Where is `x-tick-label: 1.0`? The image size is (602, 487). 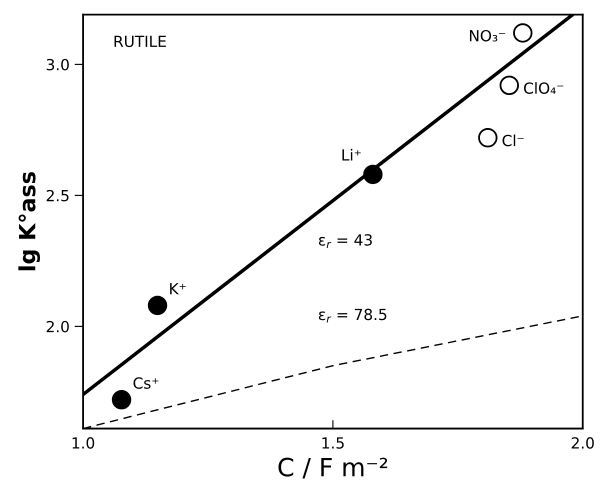 x-tick-label: 1.0 is located at coordinates (83, 443).